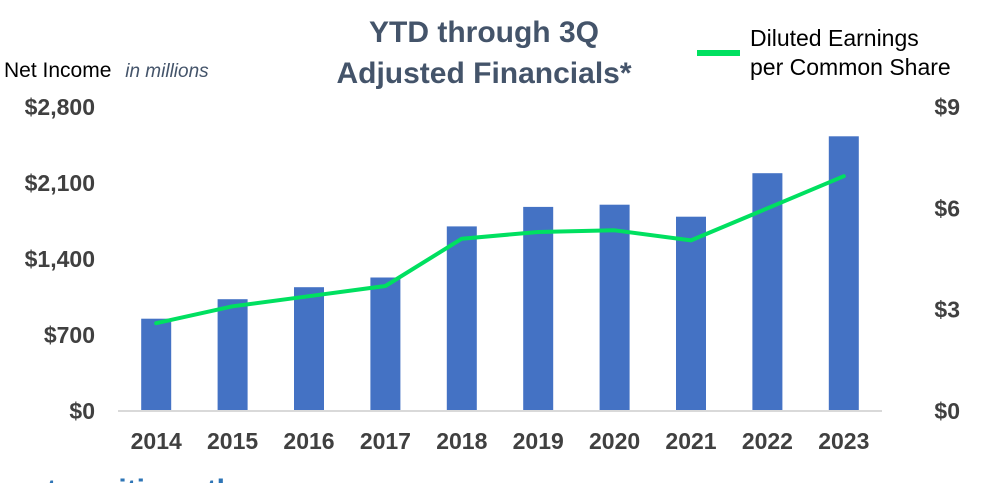  What do you see at coordinates (461, 441) in the screenshot?
I see `x-tick-label-2018: 2018` at bounding box center [461, 441].